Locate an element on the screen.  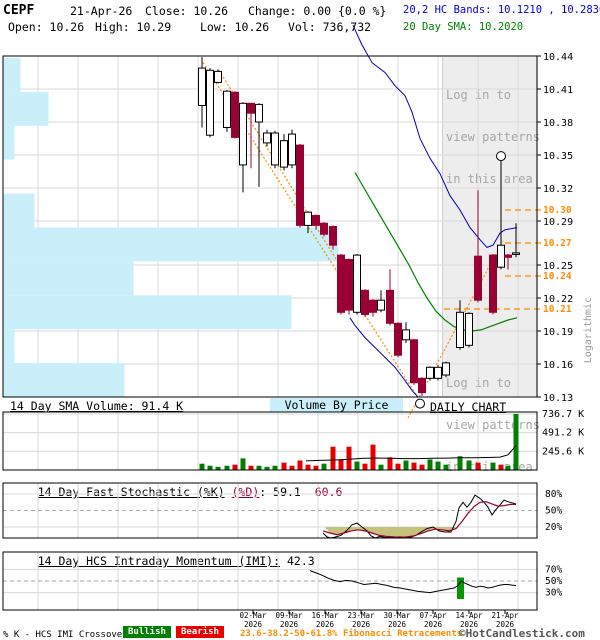
imi-tick-label: 50% is located at coordinates (553, 581).